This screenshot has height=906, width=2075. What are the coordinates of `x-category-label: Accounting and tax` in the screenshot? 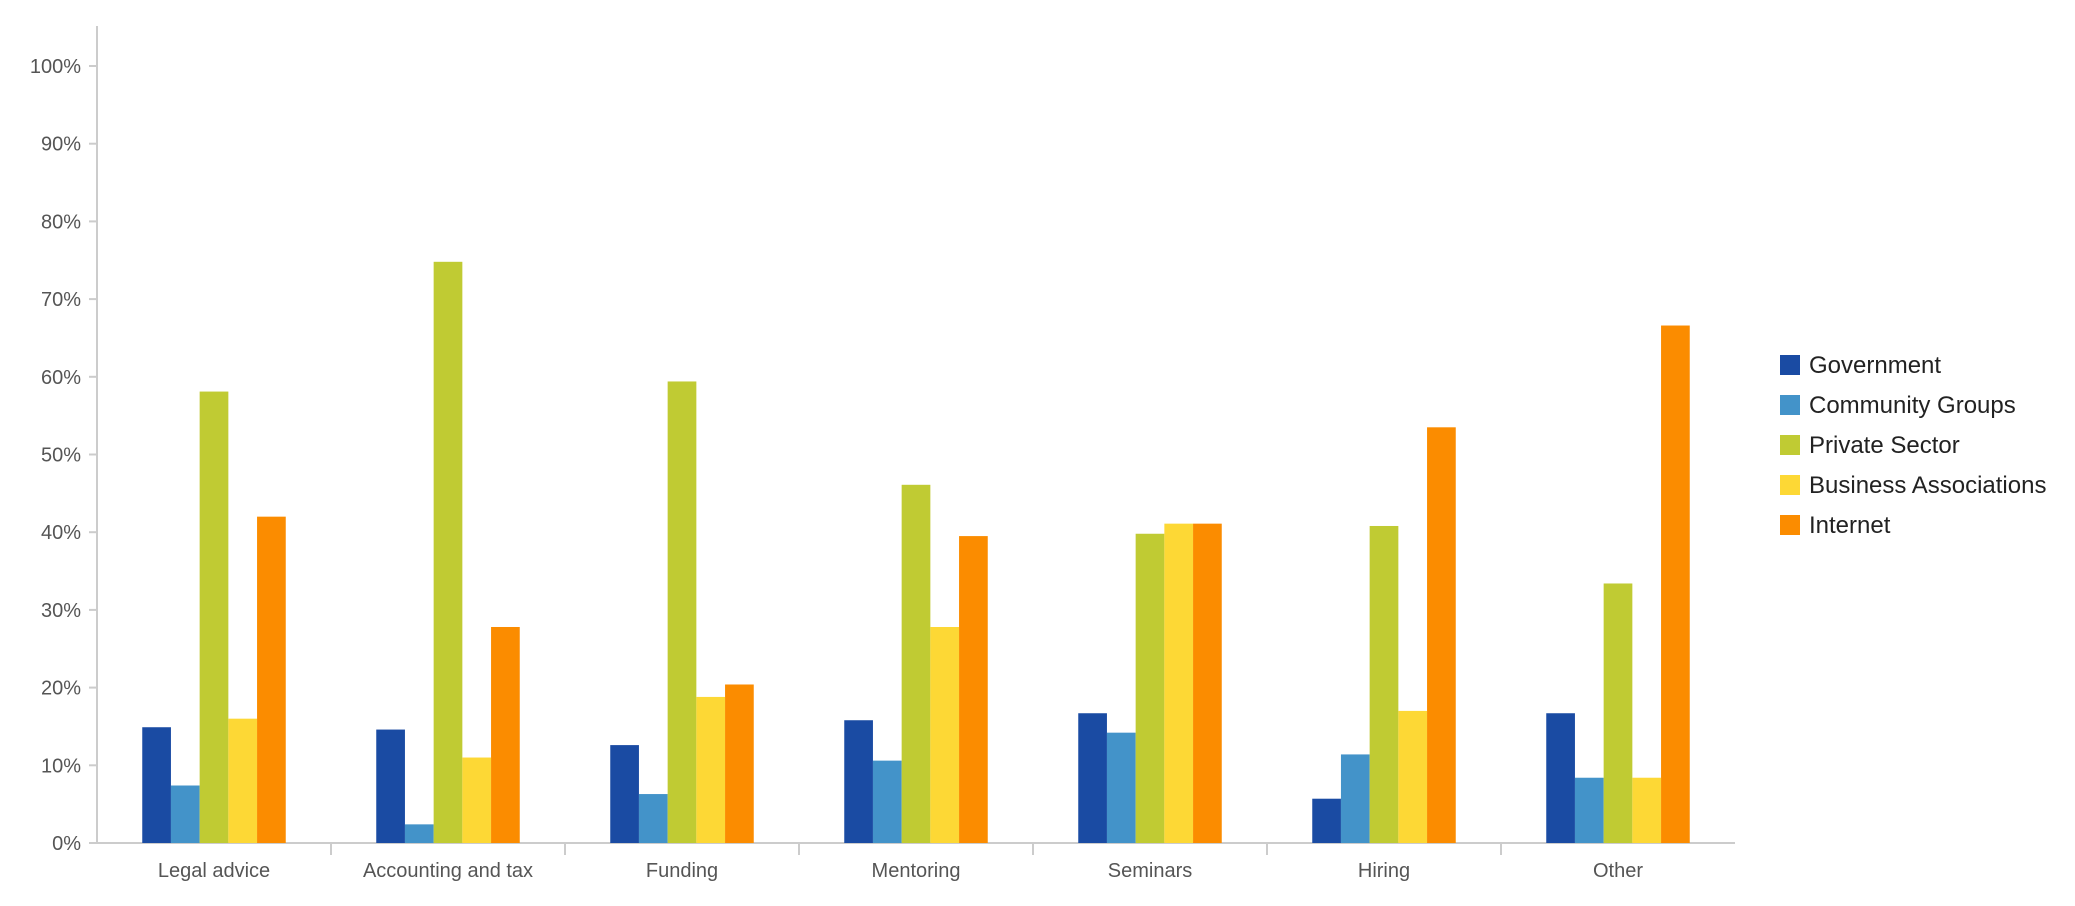 It's located at (448, 871).